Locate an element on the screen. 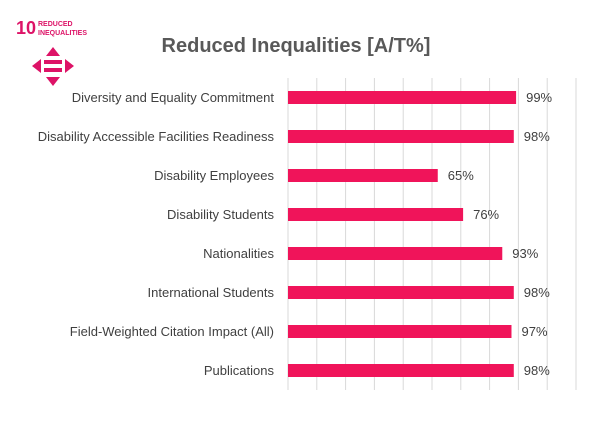  logo-line-1: REDUCED is located at coordinates (55, 24).